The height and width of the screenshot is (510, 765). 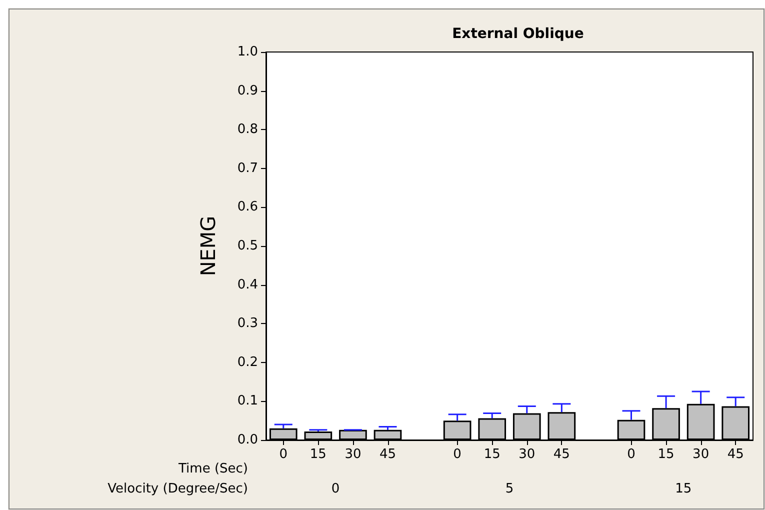 What do you see at coordinates (335, 489) in the screenshot?
I see `text: 0` at bounding box center [335, 489].